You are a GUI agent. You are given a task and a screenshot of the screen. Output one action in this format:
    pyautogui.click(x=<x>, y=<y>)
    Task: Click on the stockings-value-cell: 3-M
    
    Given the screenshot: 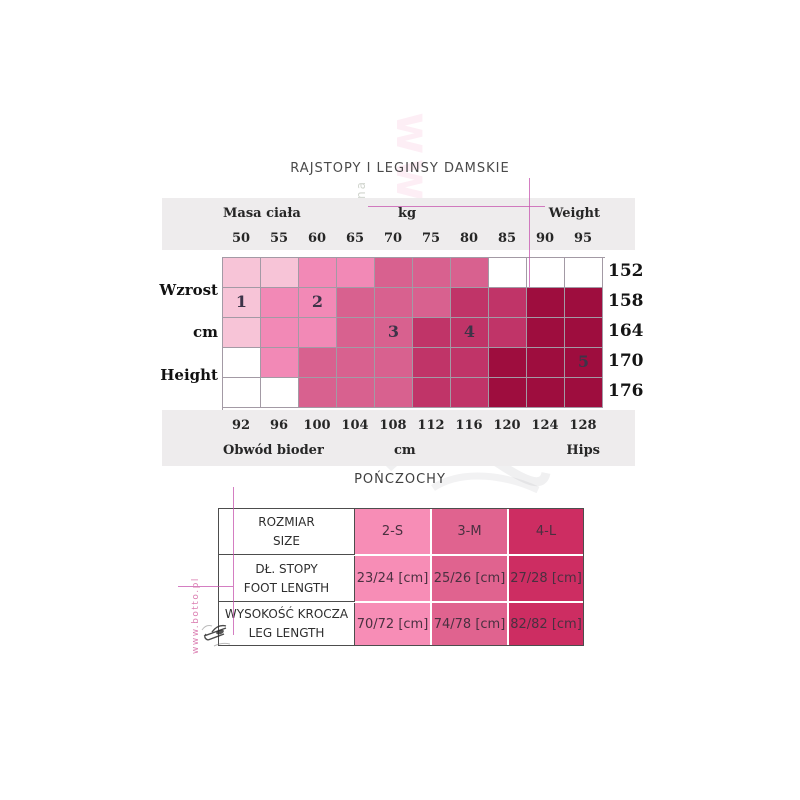 What is the action you would take?
    pyautogui.click(x=470, y=532)
    